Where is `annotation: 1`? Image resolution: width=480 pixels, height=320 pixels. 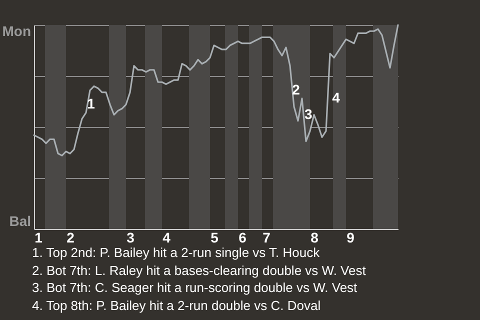
annotation: 1 is located at coordinates (91, 104).